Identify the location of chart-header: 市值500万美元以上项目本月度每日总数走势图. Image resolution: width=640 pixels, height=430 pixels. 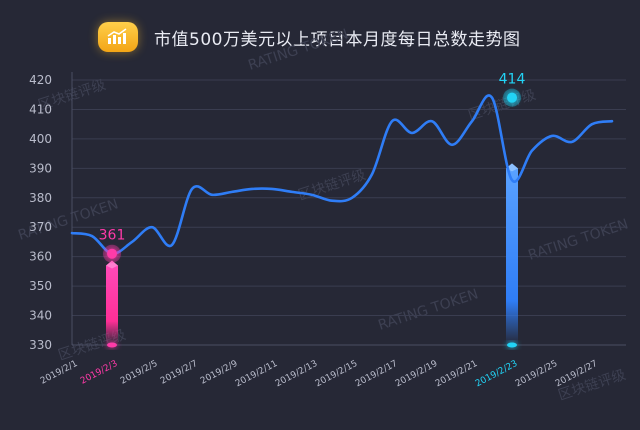
(309, 37).